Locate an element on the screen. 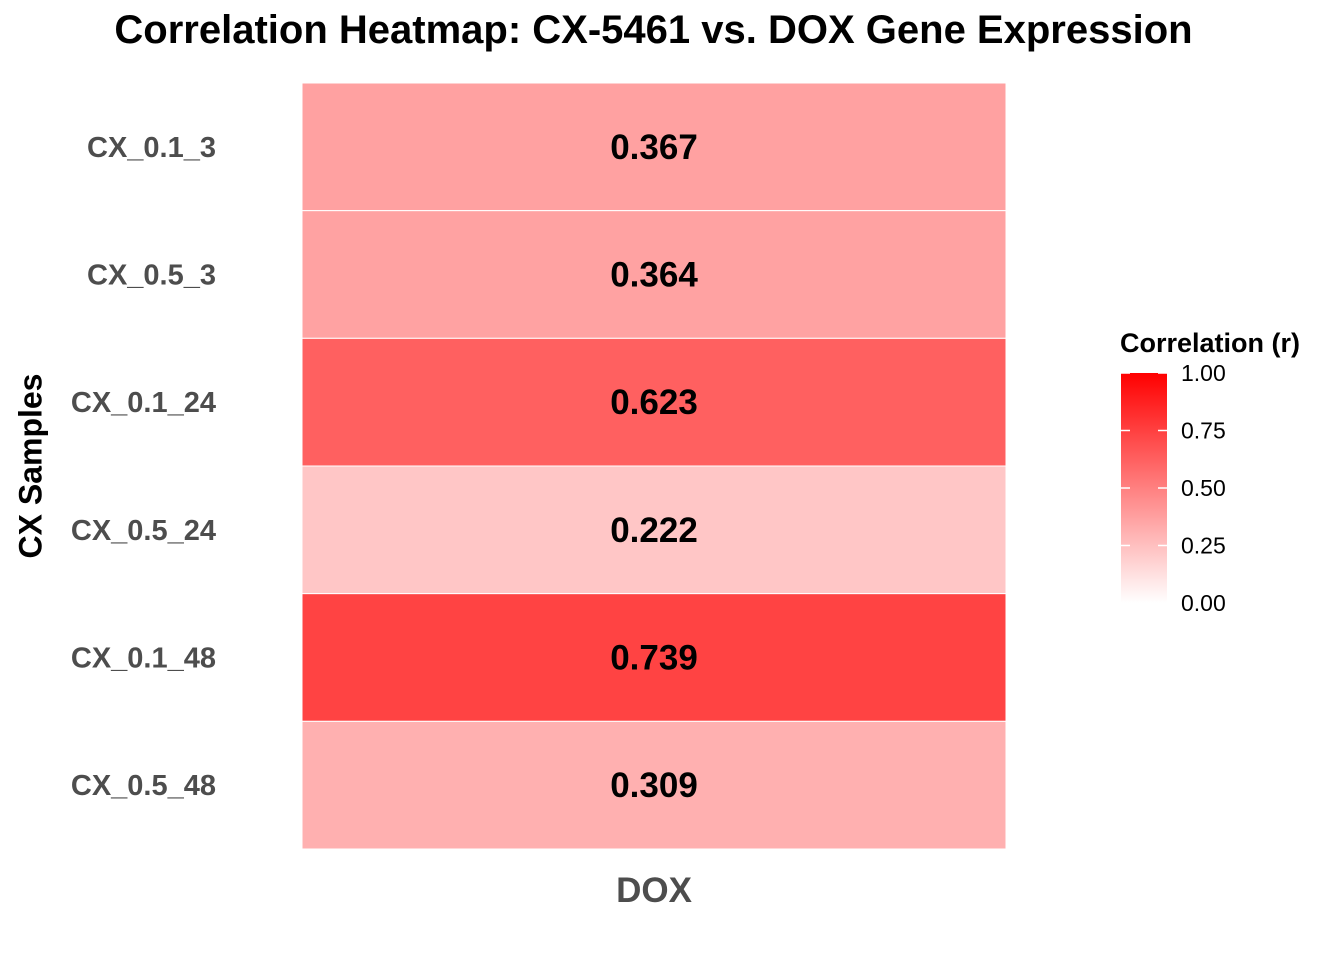 Image resolution: width=1344 pixels, height=960 pixels. heatmap-cell-CX_0.5_24 is located at coordinates (654, 530).